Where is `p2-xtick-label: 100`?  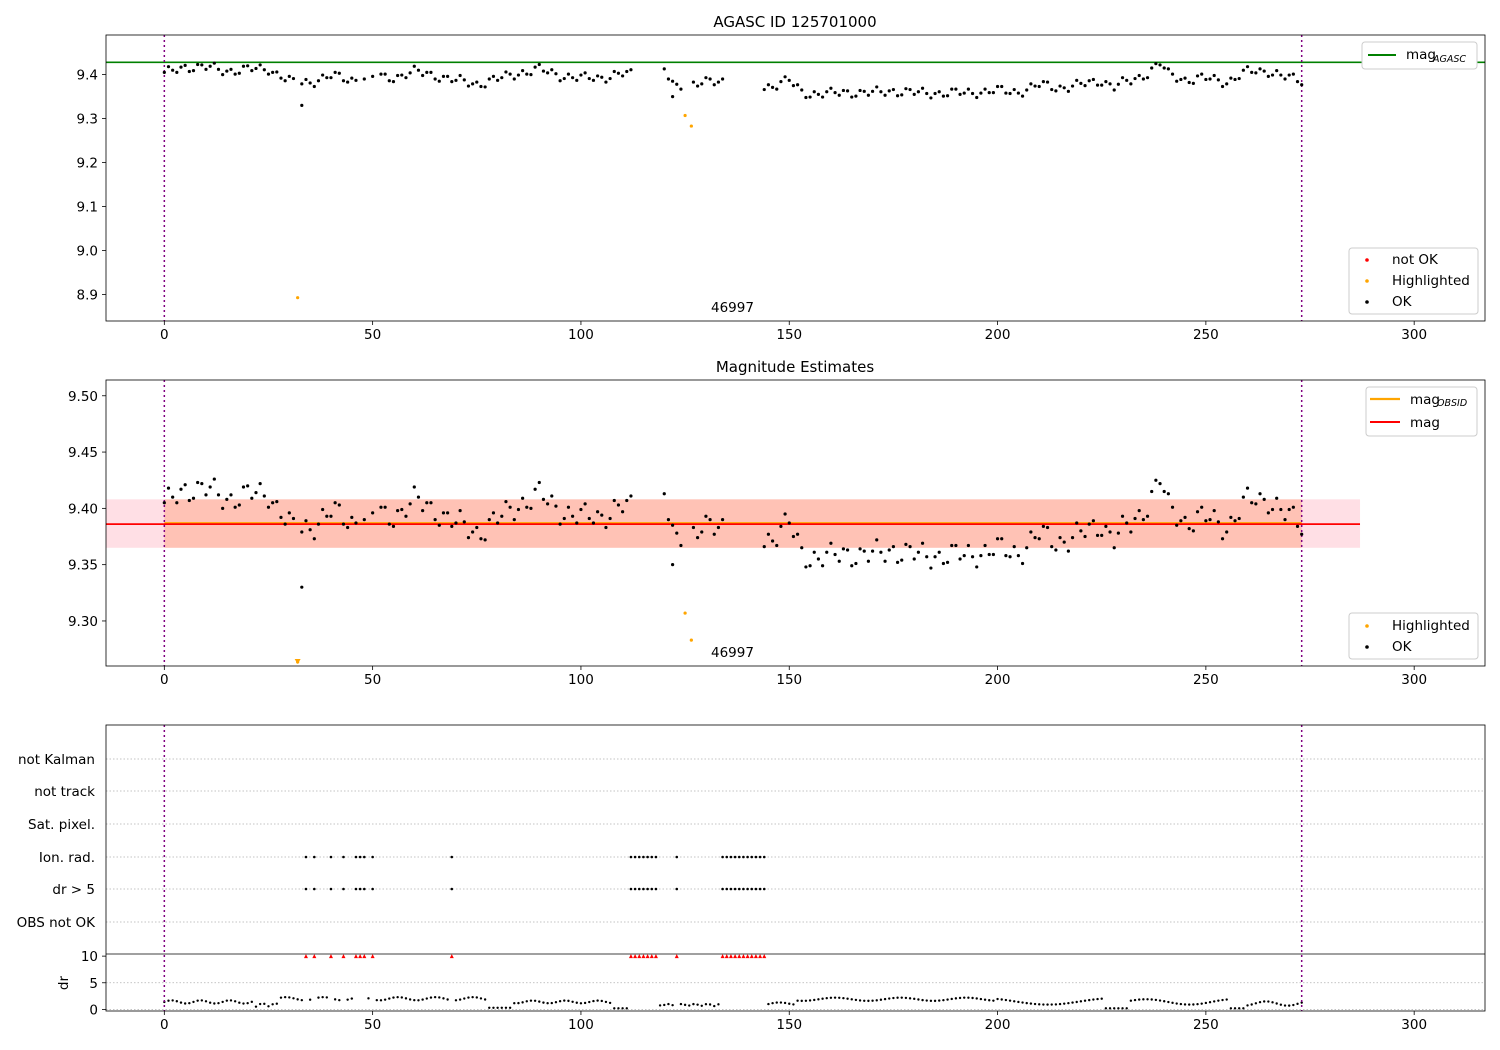 p2-xtick-label: 100 is located at coordinates (581, 680).